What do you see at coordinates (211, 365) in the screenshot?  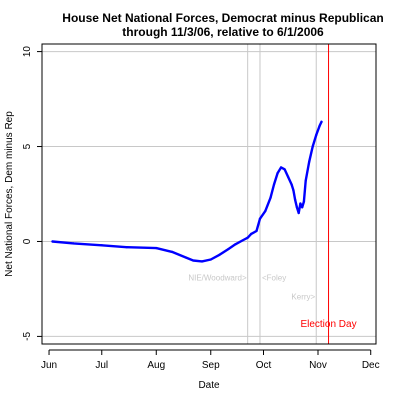 I see `x-tick-label: Sep` at bounding box center [211, 365].